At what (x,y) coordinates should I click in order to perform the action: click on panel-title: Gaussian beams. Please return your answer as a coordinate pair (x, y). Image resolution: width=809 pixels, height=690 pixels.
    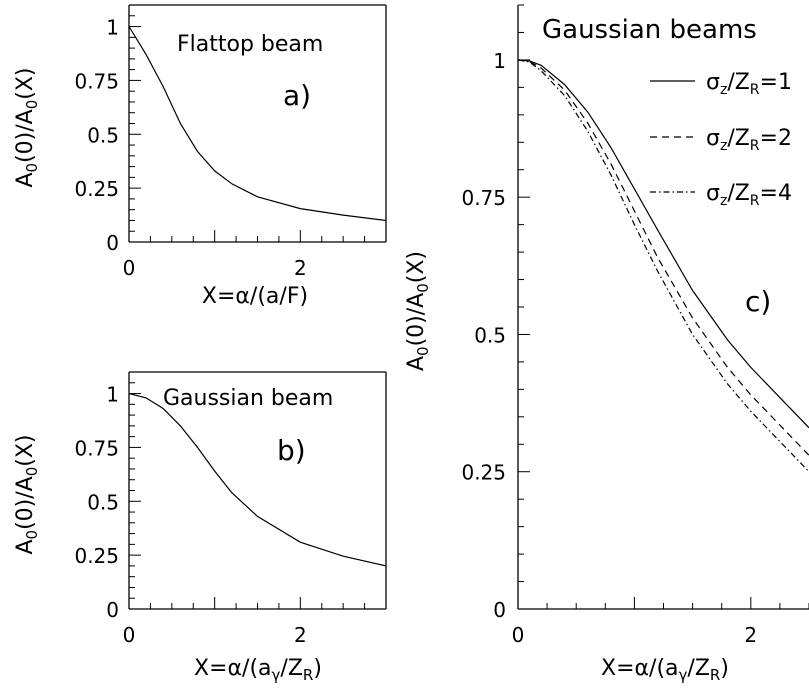
    Looking at the image, I should click on (649, 30).